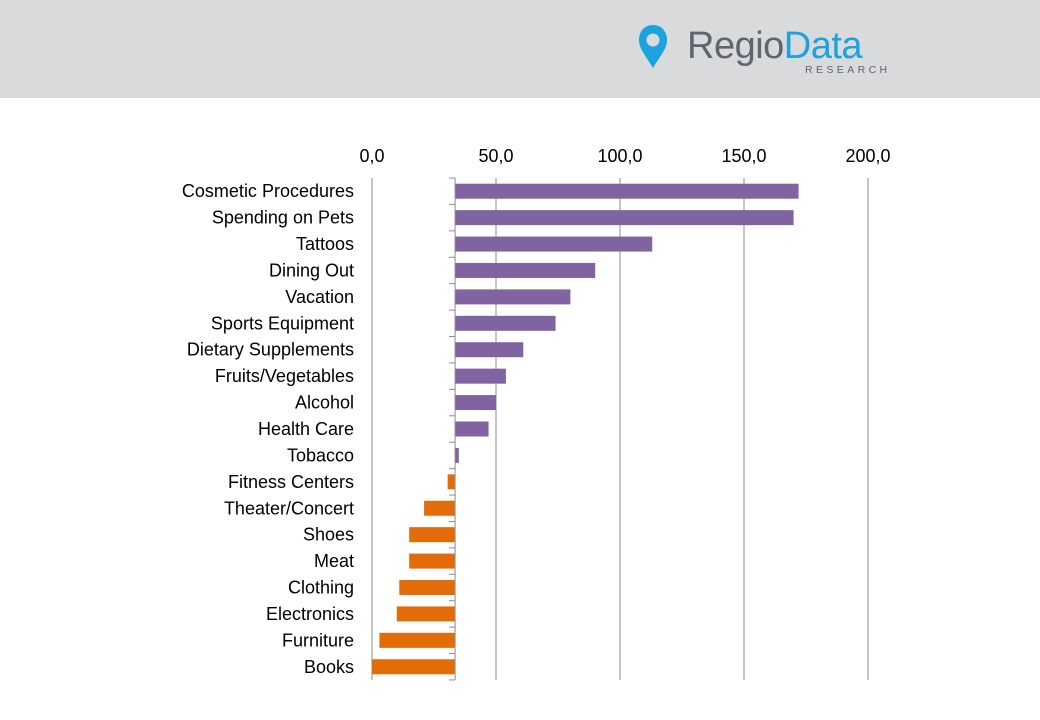 The height and width of the screenshot is (720, 1040). I want to click on category-label: Shoes, so click(328, 535).